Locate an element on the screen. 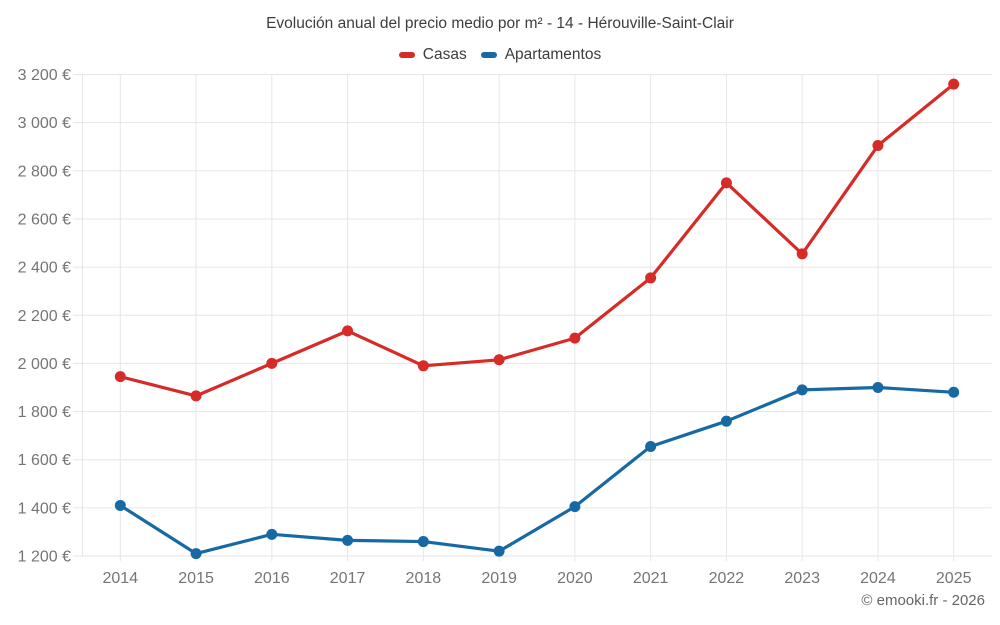 The image size is (1000, 625). data-point-apartamentos-2024 is located at coordinates (878, 387).